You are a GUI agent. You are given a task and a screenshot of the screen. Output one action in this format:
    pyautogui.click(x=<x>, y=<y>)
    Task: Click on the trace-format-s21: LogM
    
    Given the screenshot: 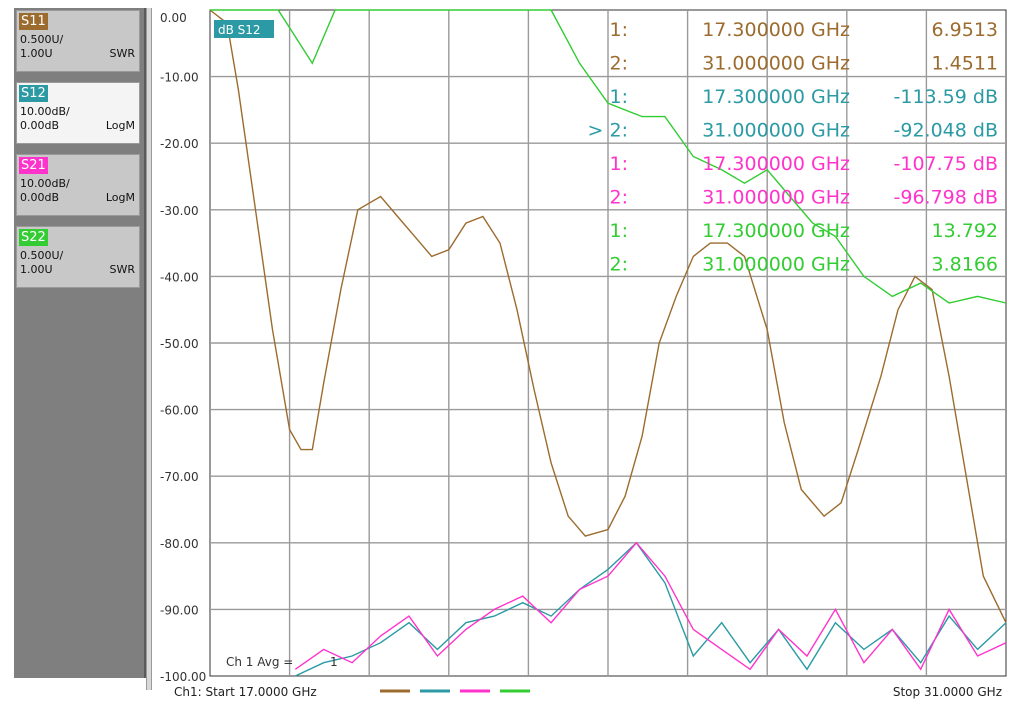 What is the action you would take?
    pyautogui.click(x=120, y=197)
    